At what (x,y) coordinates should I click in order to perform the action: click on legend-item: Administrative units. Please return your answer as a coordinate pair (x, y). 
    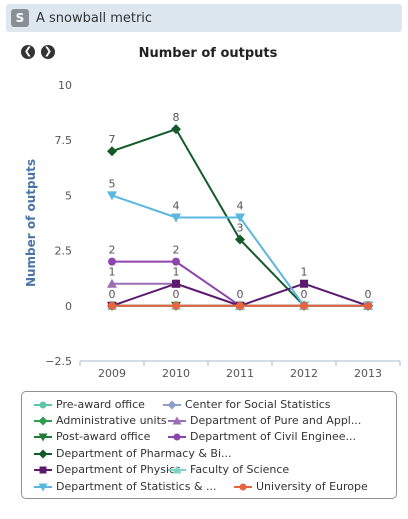
    Looking at the image, I should click on (100, 420).